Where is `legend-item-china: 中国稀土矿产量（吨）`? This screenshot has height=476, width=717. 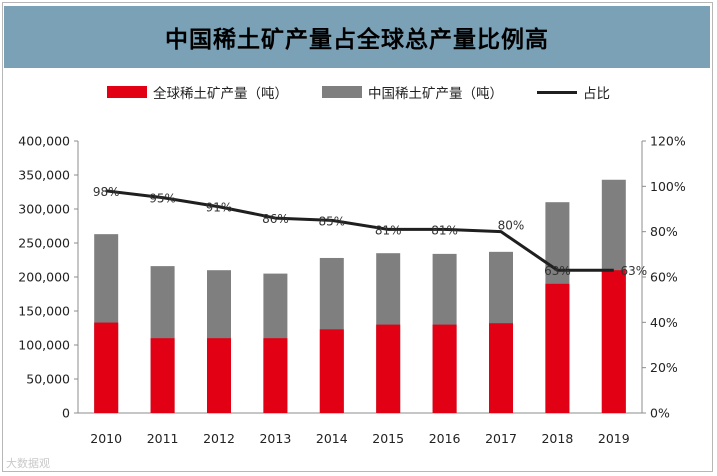 legend-item-china: 中国稀土矿产量（吨） is located at coordinates (412, 92).